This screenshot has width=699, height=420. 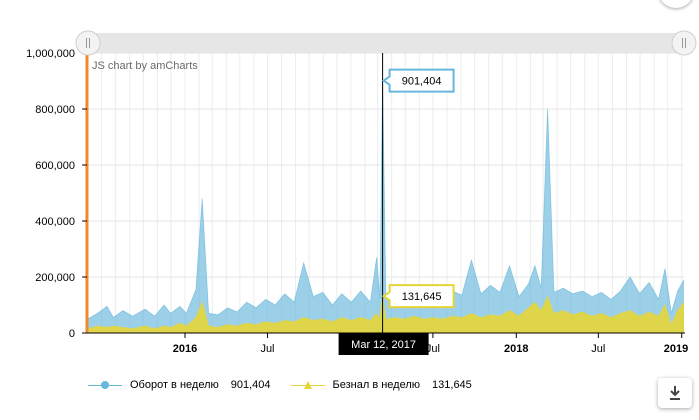 I want to click on legend-item-turnover: Оборот в неделю 901,404, so click(x=179, y=385).